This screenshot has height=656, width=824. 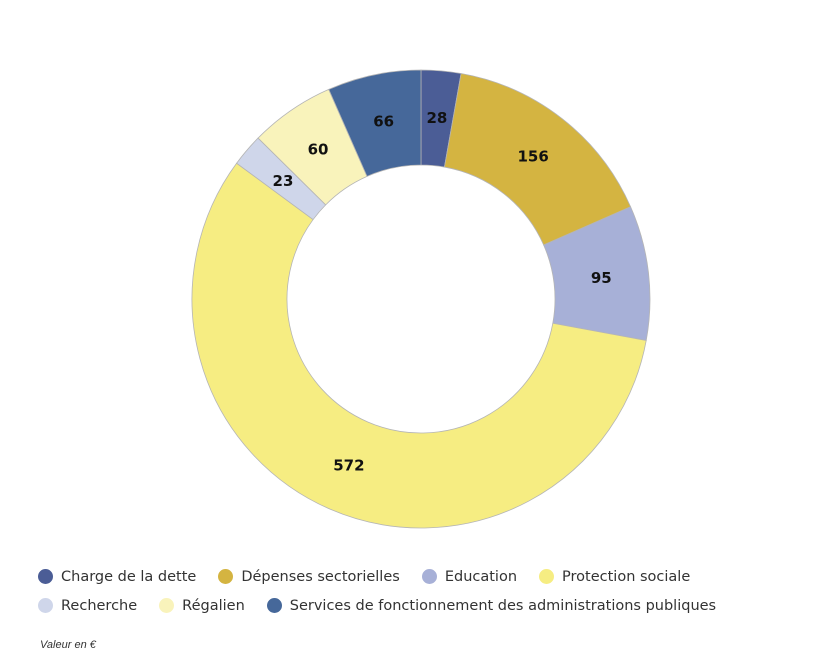 What do you see at coordinates (626, 576) in the screenshot?
I see `legend-label: Protection sociale` at bounding box center [626, 576].